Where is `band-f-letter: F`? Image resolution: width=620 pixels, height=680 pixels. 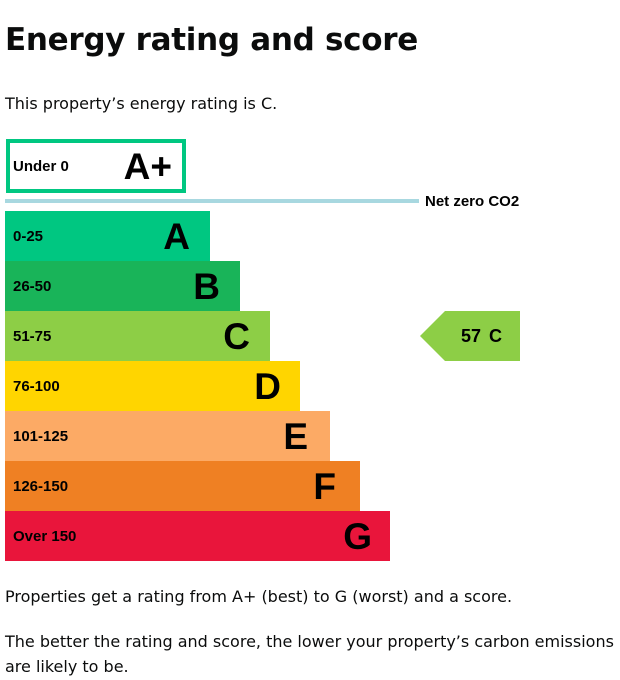 band-f-letter: F is located at coordinates (324, 486).